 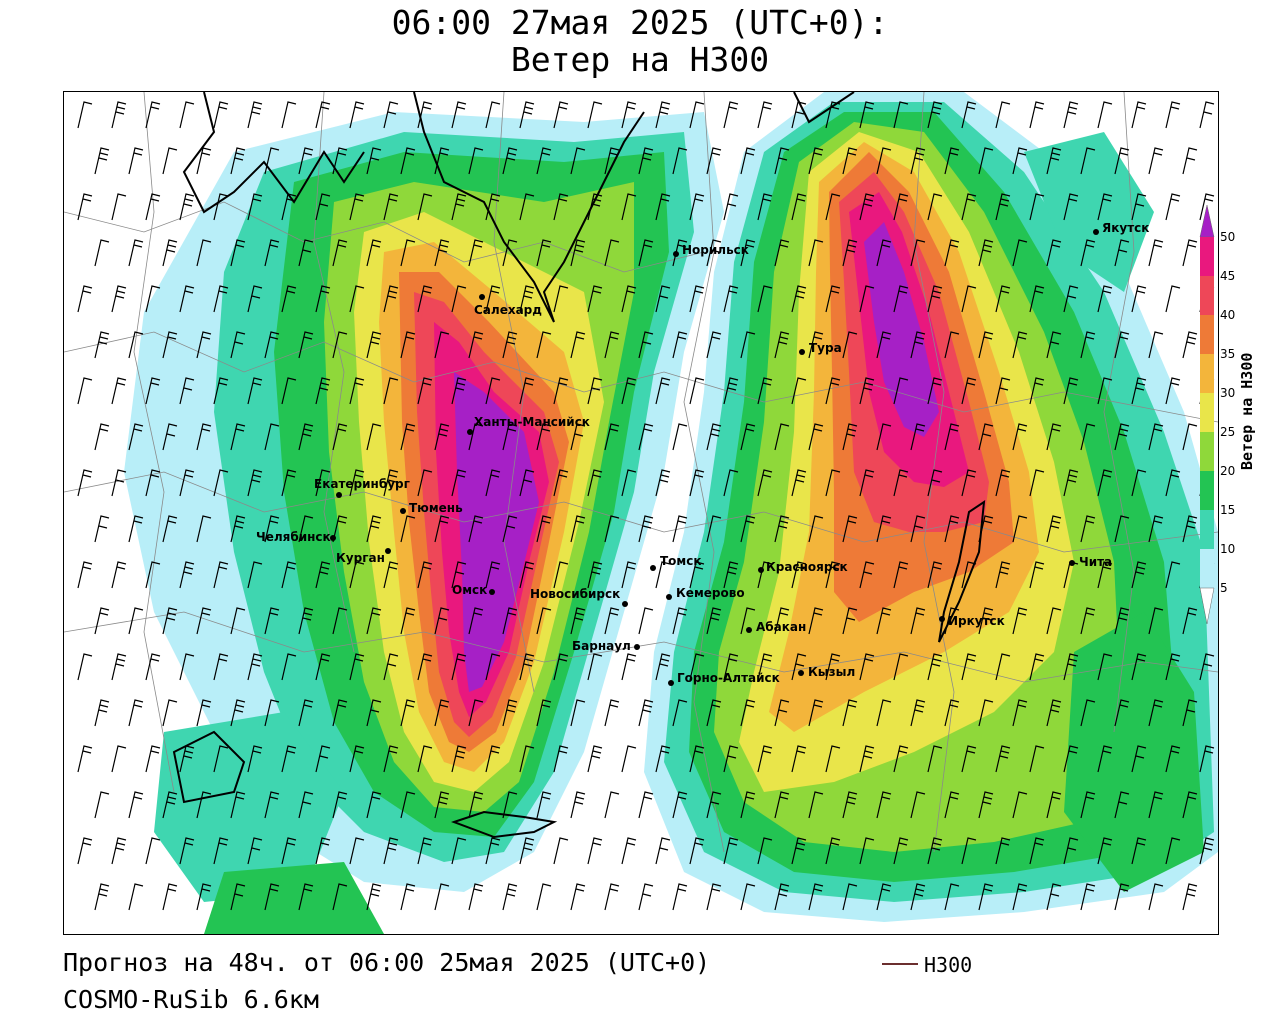 What do you see at coordinates (1227, 276) in the screenshot?
I see `colorbar-tick-label: 45` at bounding box center [1227, 276].